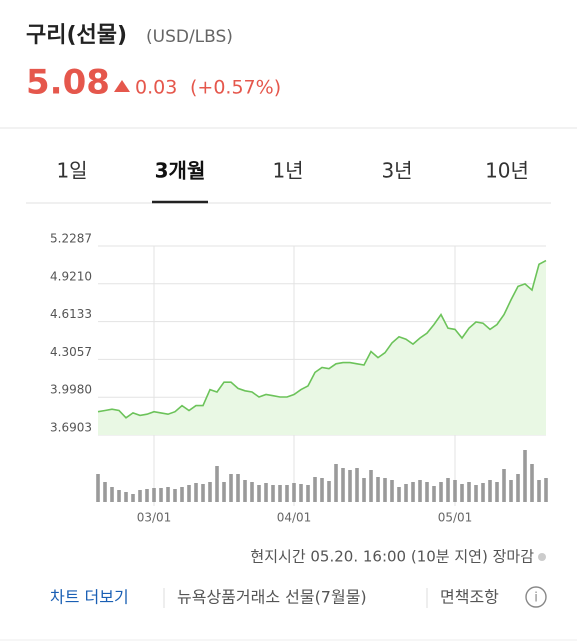 This screenshot has width=577, height=644. Describe the element at coordinates (189, 37) in the screenshot. I see `unit: (USD/LBS)` at that location.